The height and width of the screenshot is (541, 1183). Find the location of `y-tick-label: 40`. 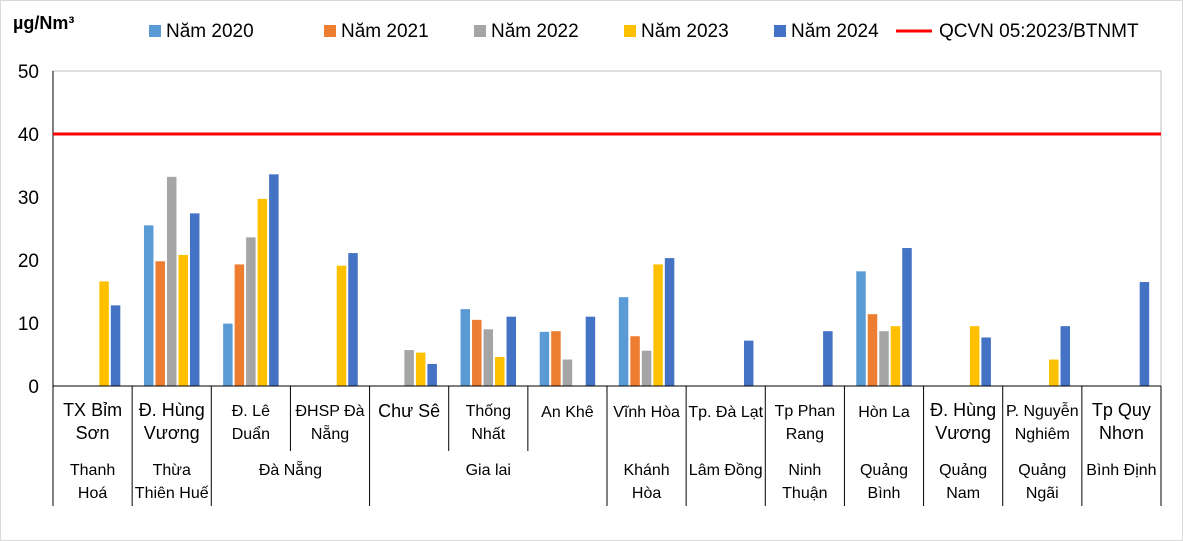

y-tick-label: 40 is located at coordinates (28, 135).